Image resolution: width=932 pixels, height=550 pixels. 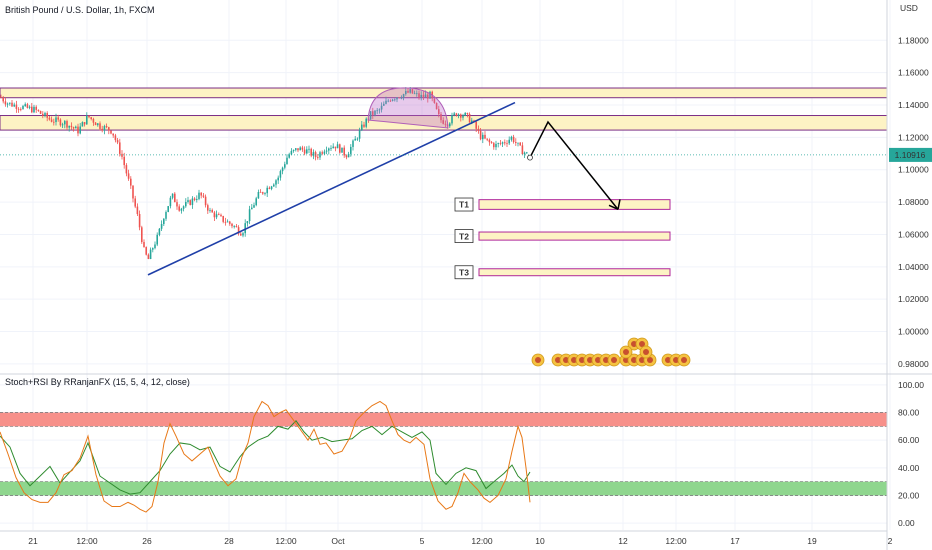 What do you see at coordinates (909, 413) in the screenshot?
I see `osc-tick-label: 80.00` at bounding box center [909, 413].